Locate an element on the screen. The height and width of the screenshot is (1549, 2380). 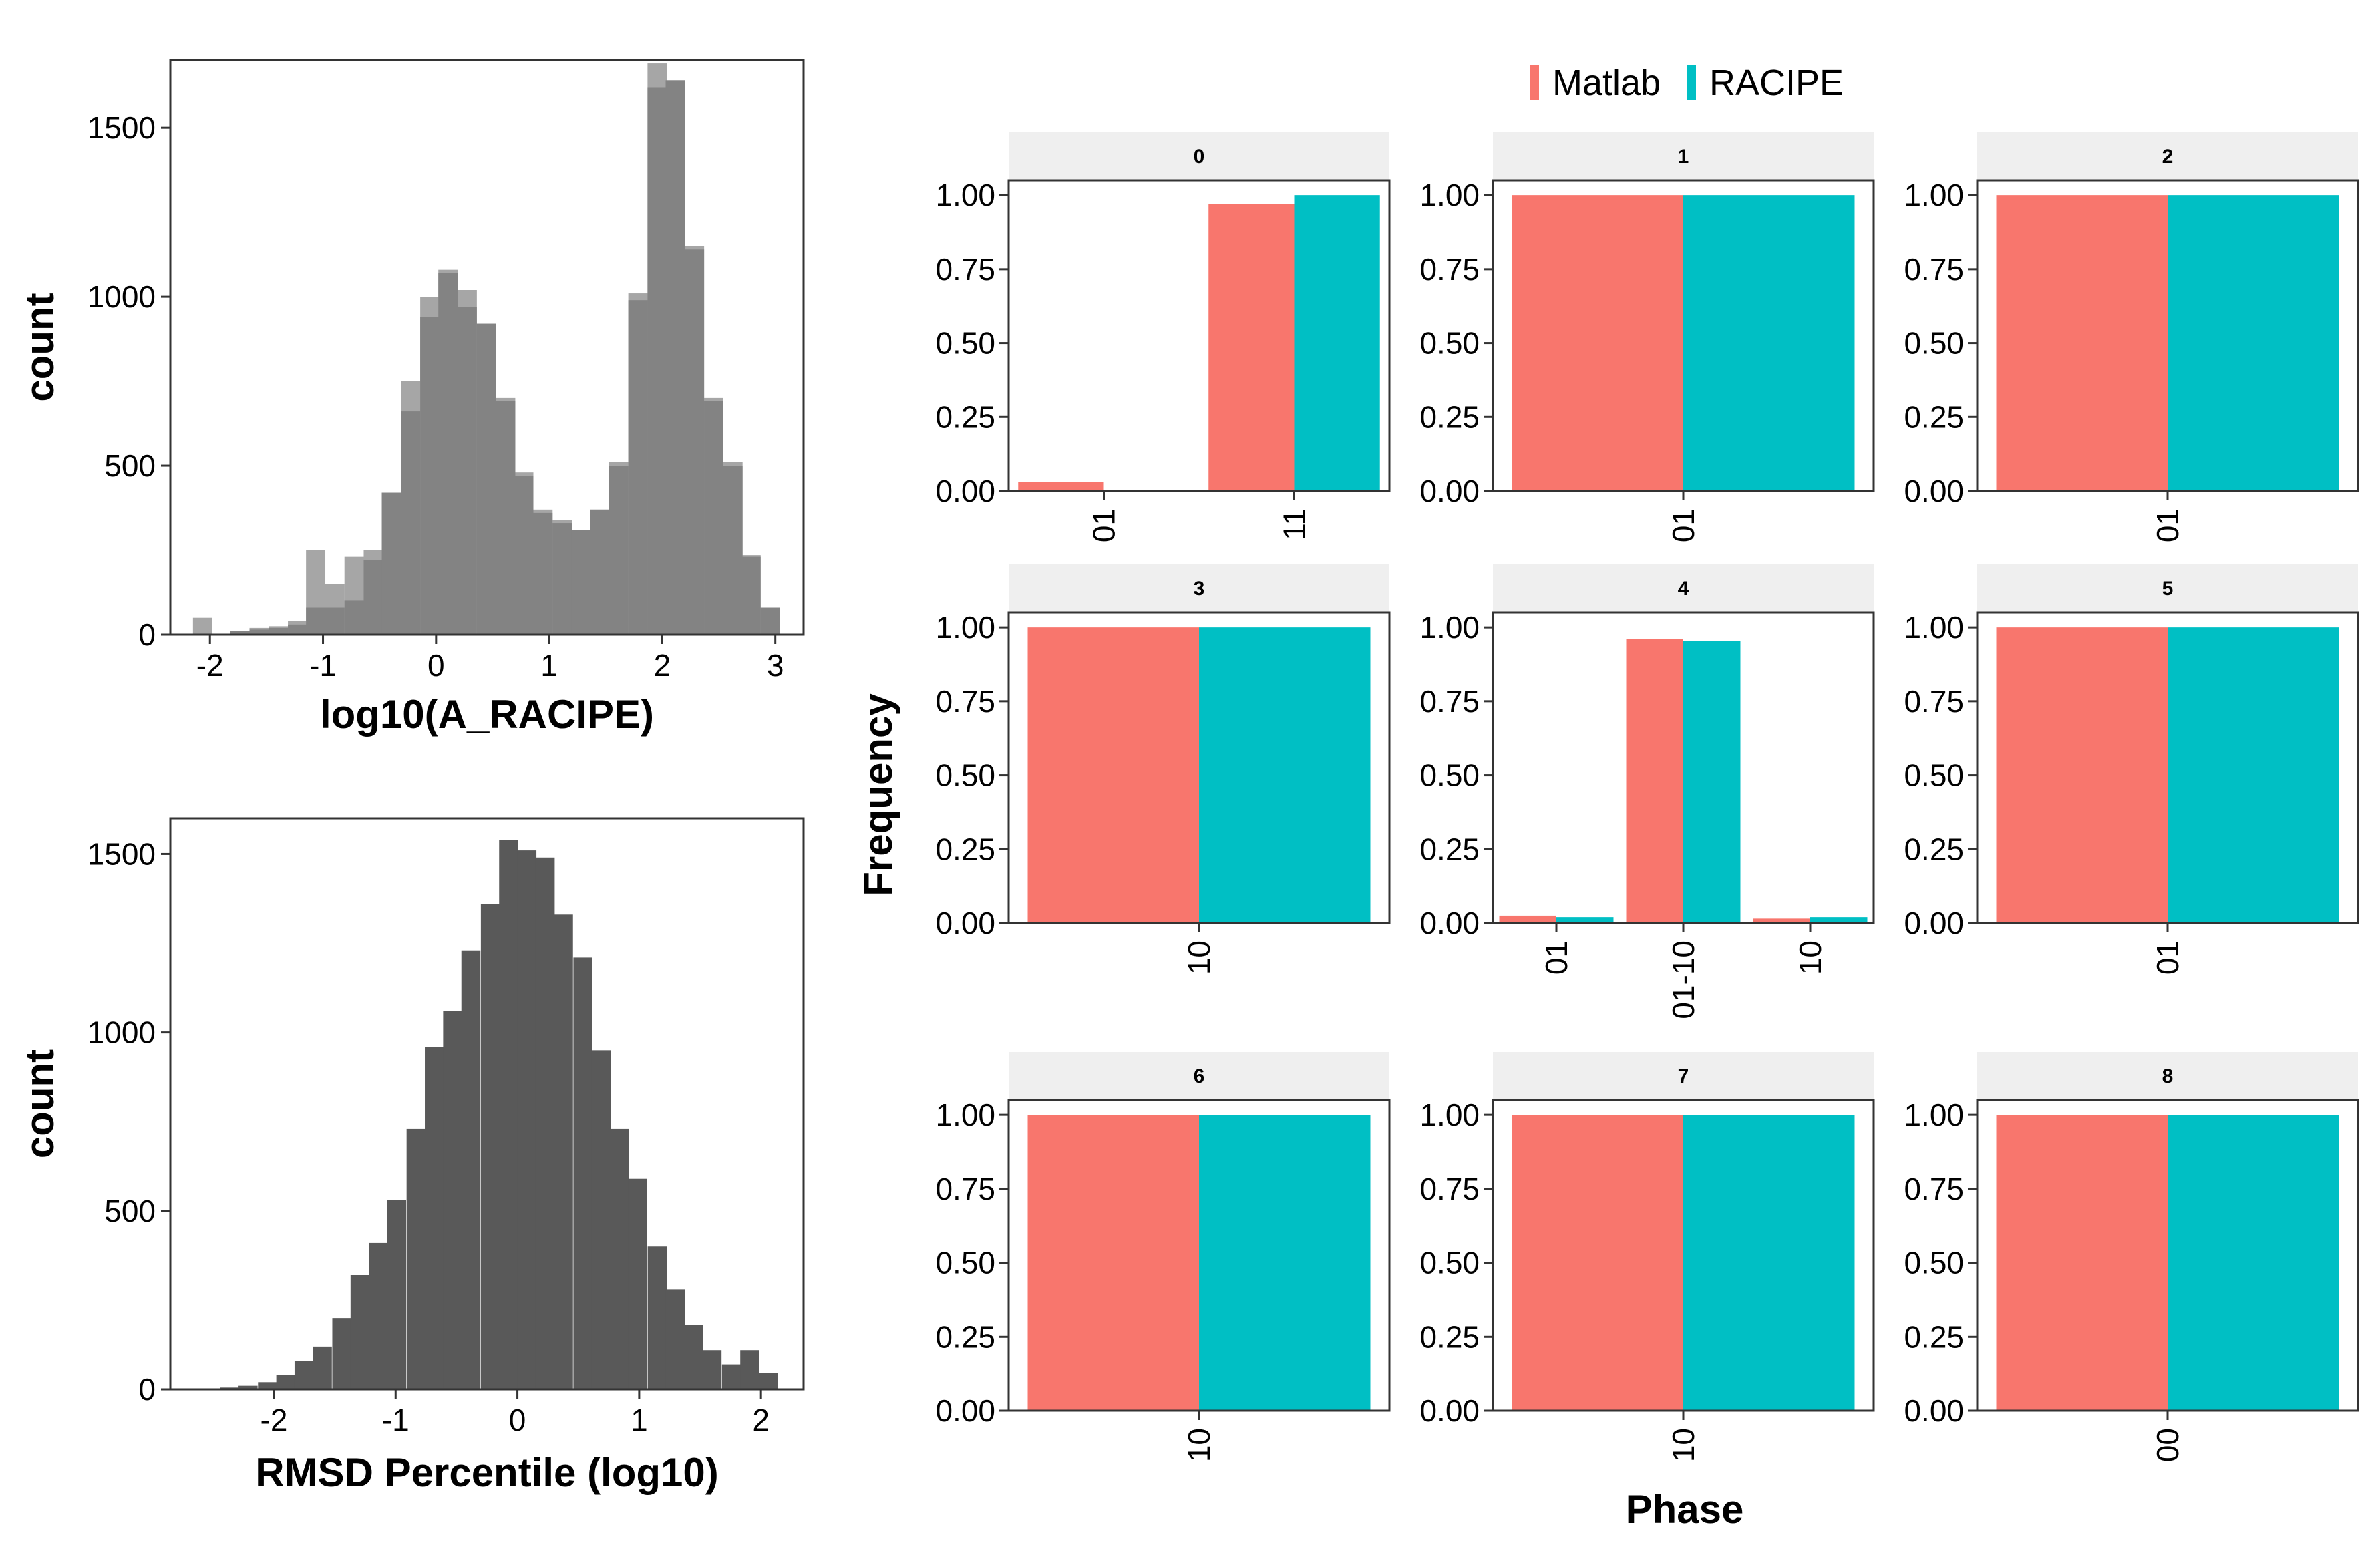
x-tick-label: 10 is located at coordinates (1199, 1445).